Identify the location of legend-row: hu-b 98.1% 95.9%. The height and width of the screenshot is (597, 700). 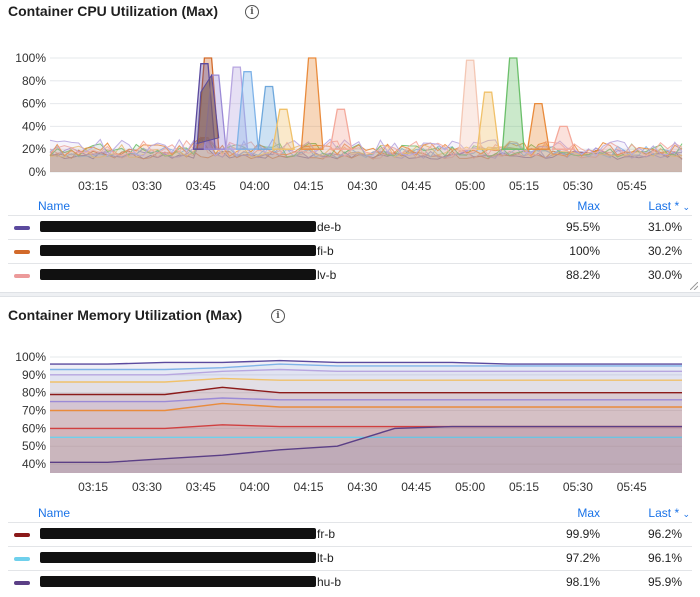
(350, 582).